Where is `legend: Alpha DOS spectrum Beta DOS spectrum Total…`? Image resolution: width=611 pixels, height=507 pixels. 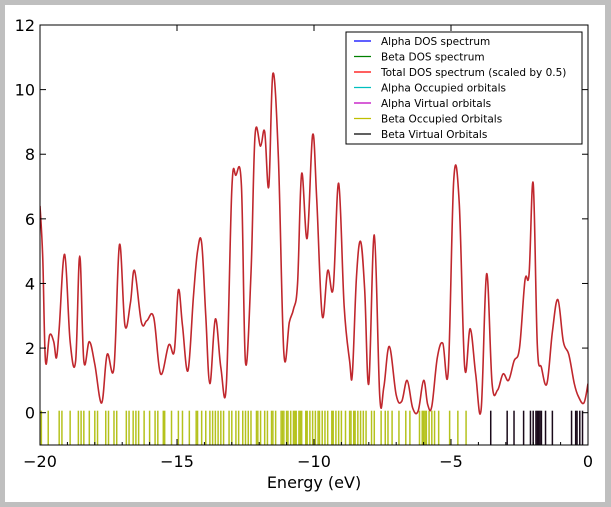
legend: Alpha DOS spectrum Beta DOS spectrum Total… is located at coordinates (464, 88).